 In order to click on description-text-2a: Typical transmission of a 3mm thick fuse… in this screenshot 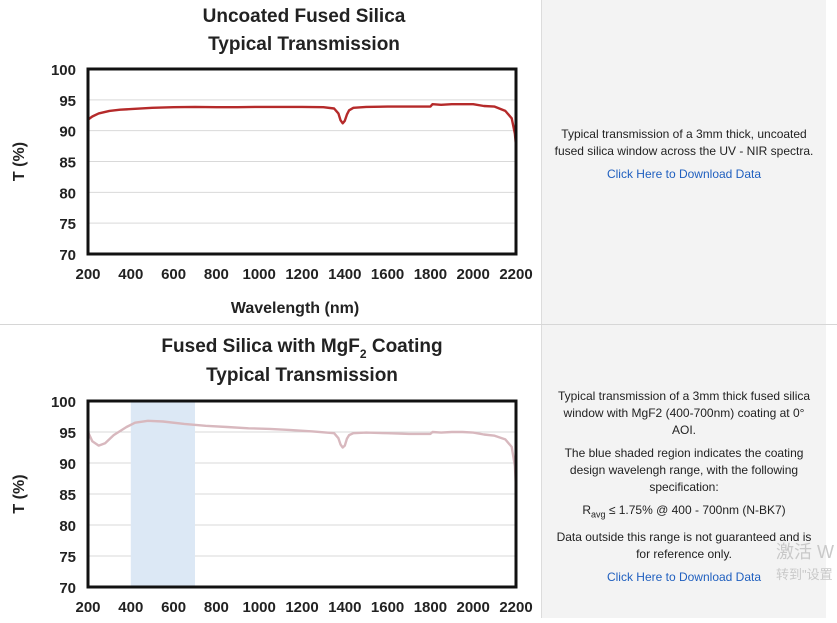, I will do `click(684, 413)`.